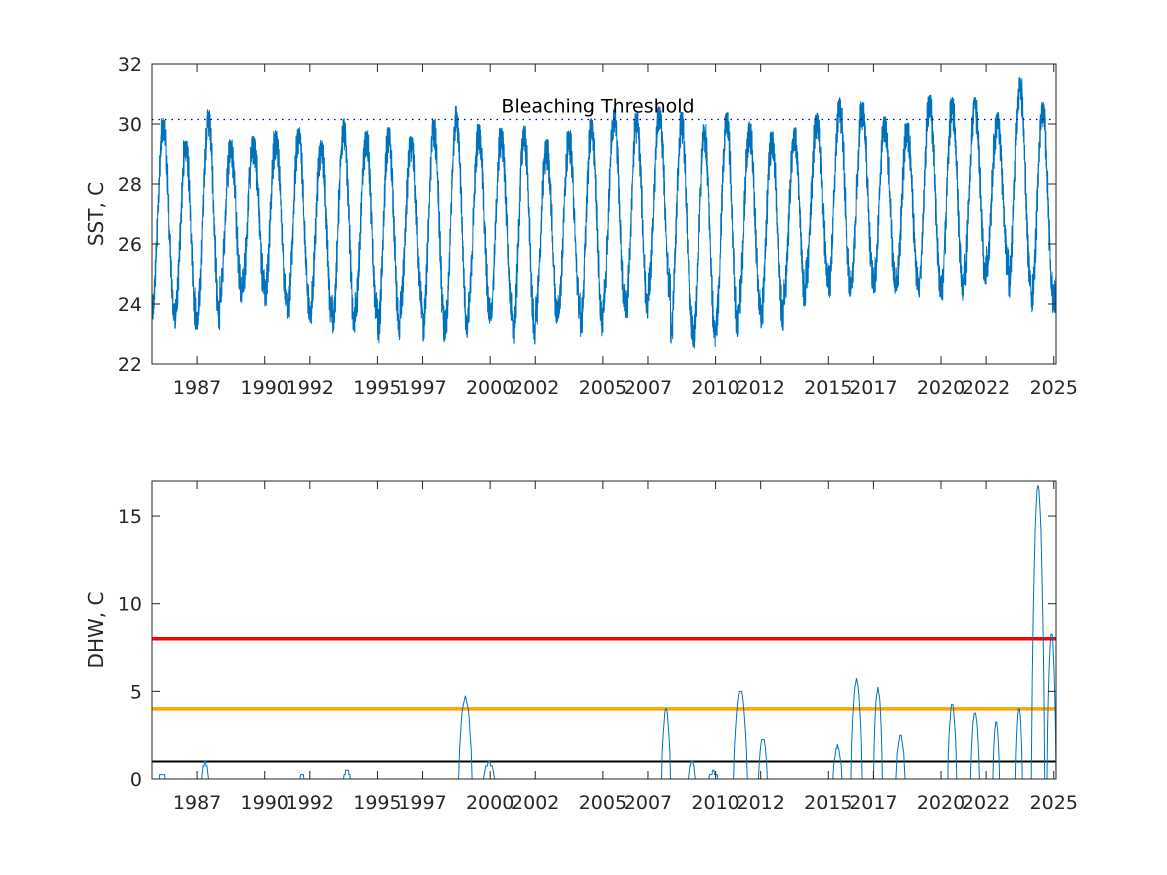 This screenshot has height=875, width=1167. Describe the element at coordinates (130, 605) in the screenshot. I see `y-tick-label: 10` at that location.